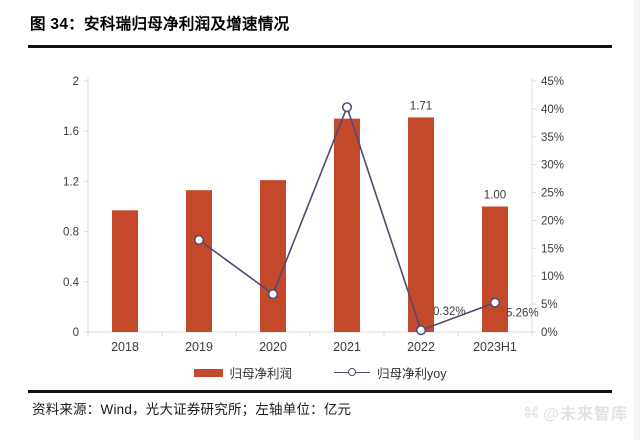  Describe the element at coordinates (273, 256) in the screenshot. I see `bar-2020` at that location.